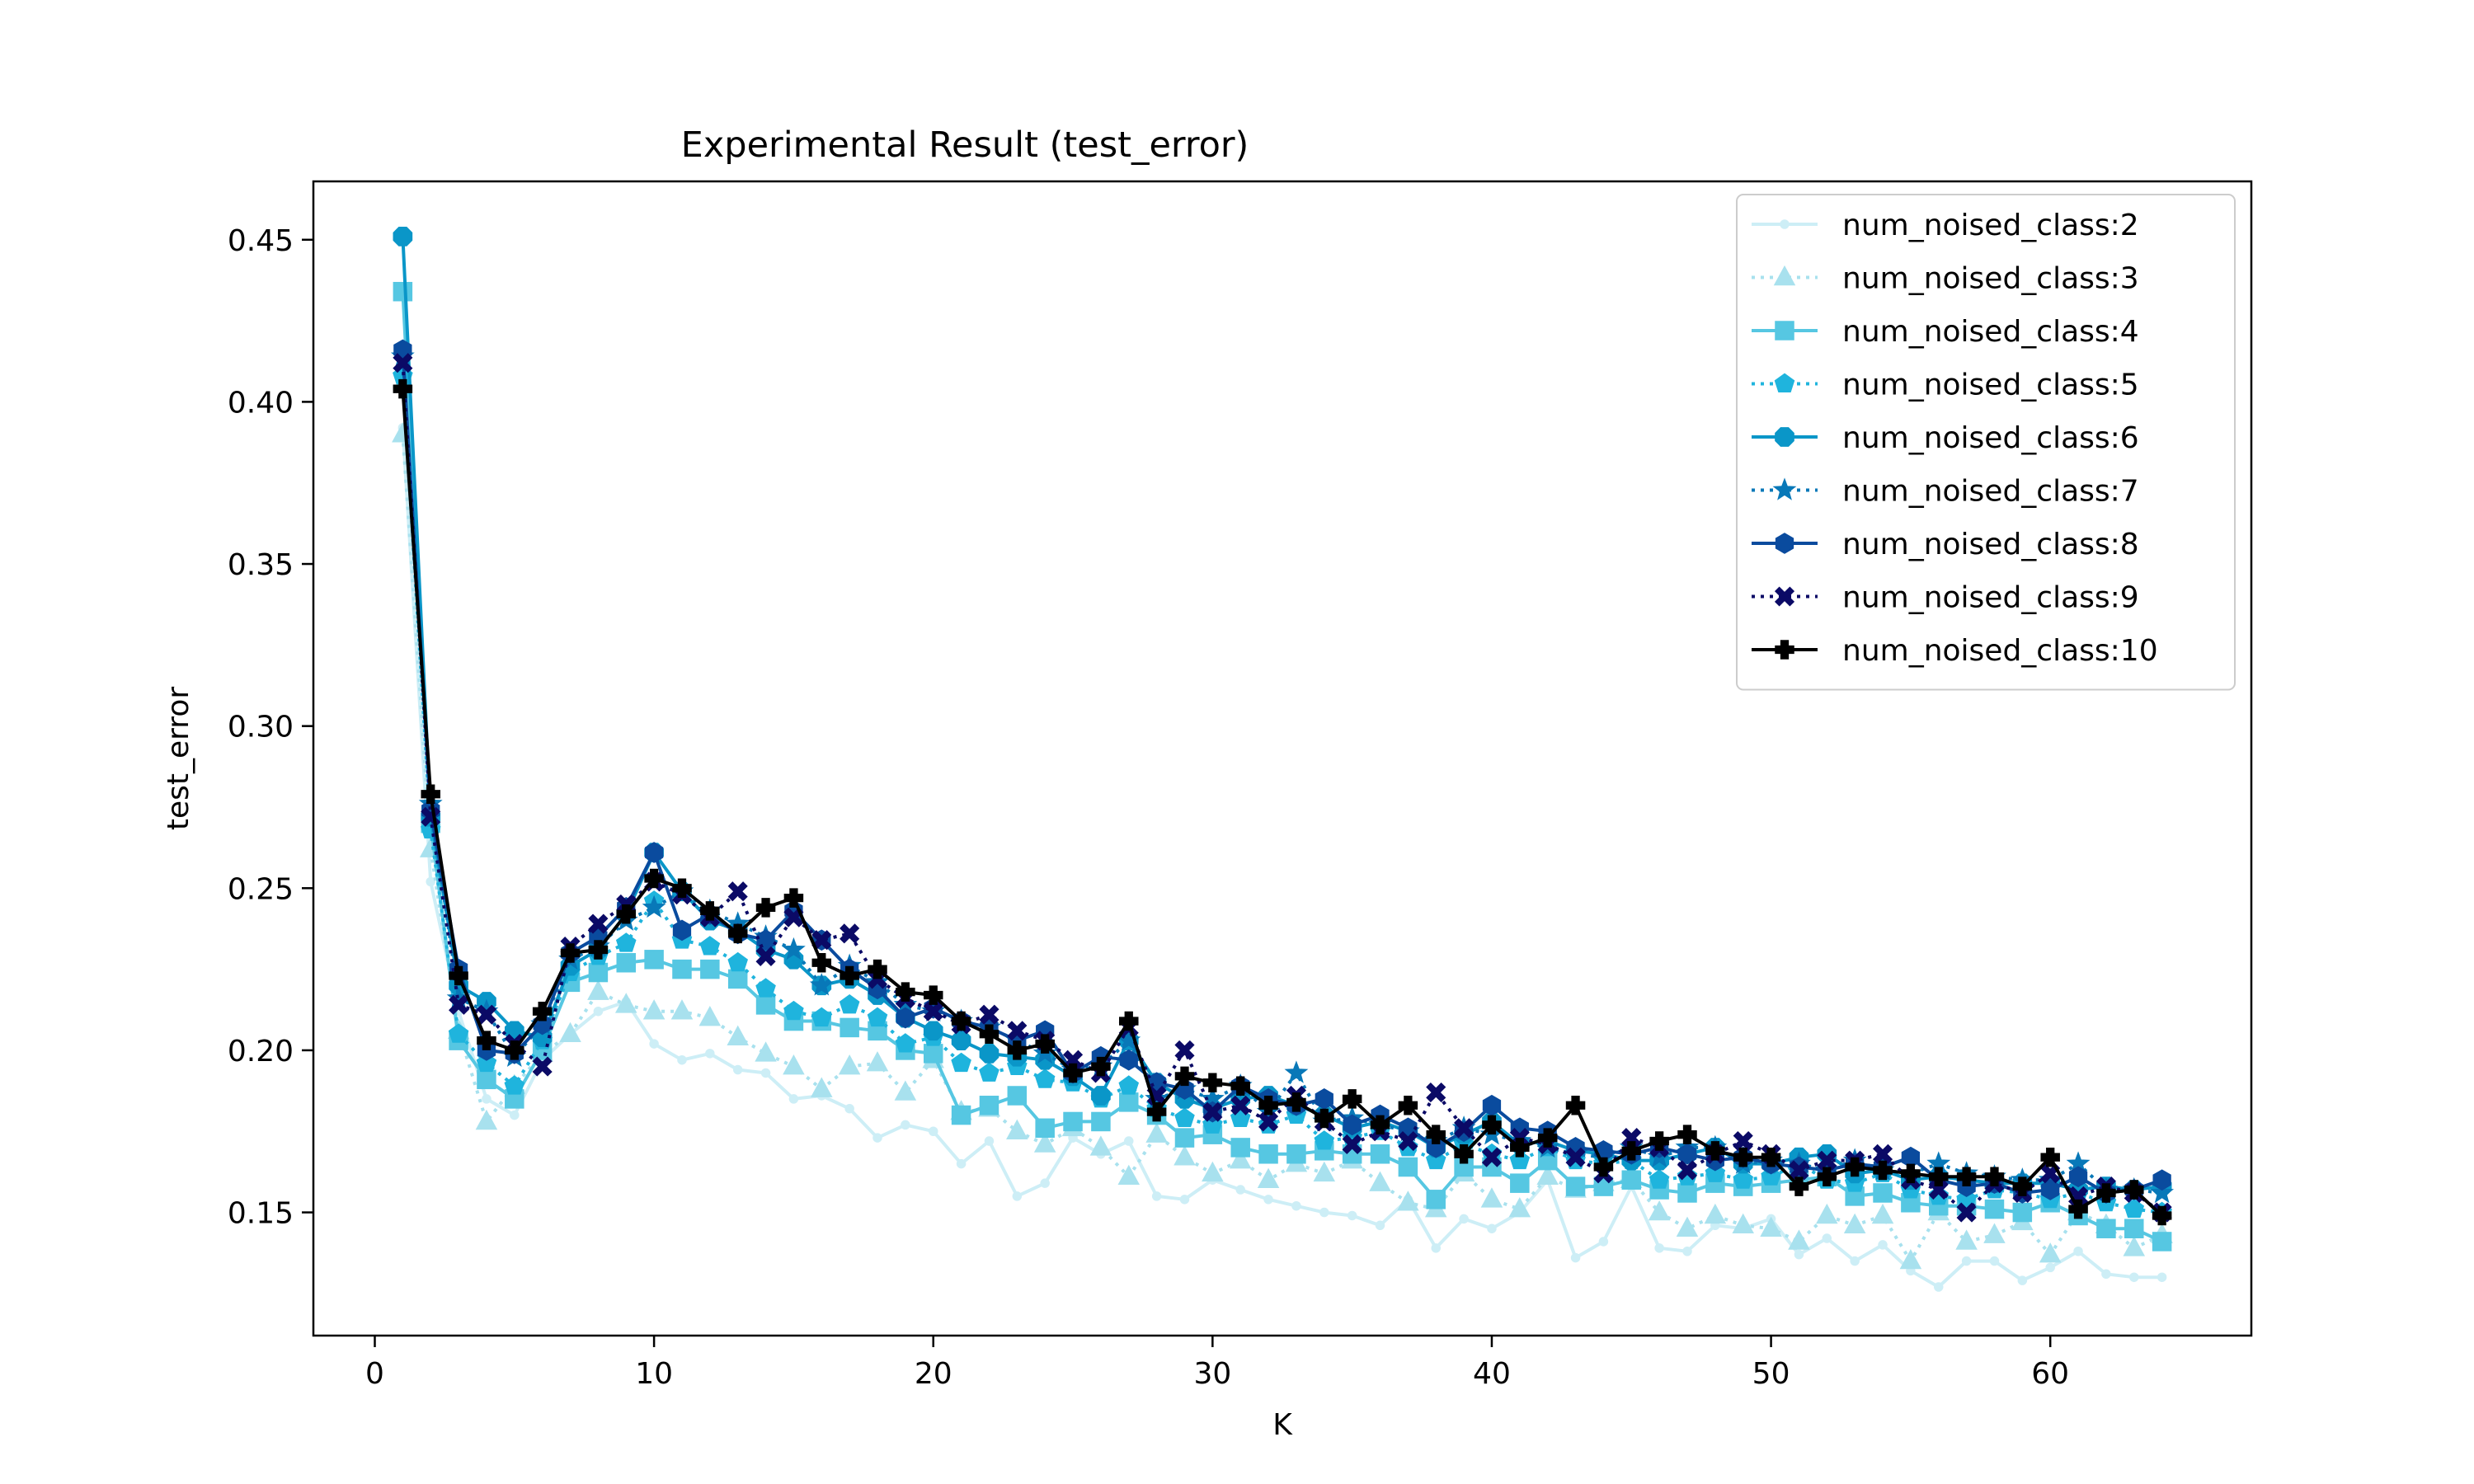 This screenshot has height=1484, width=2474. Describe the element at coordinates (1492, 1374) in the screenshot. I see `x-tick-label: 40` at that location.